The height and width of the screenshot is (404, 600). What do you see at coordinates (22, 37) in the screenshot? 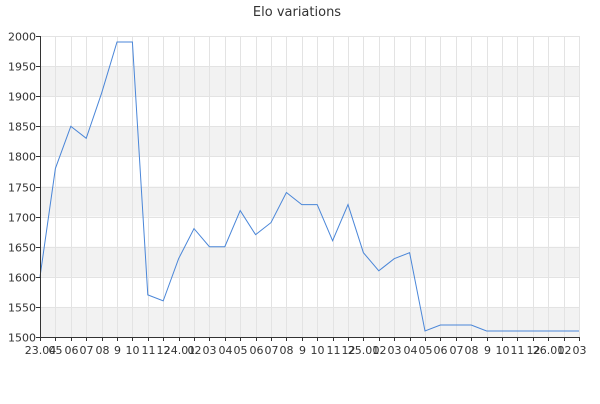
I see `y-tick-label: 2000` at bounding box center [22, 37].